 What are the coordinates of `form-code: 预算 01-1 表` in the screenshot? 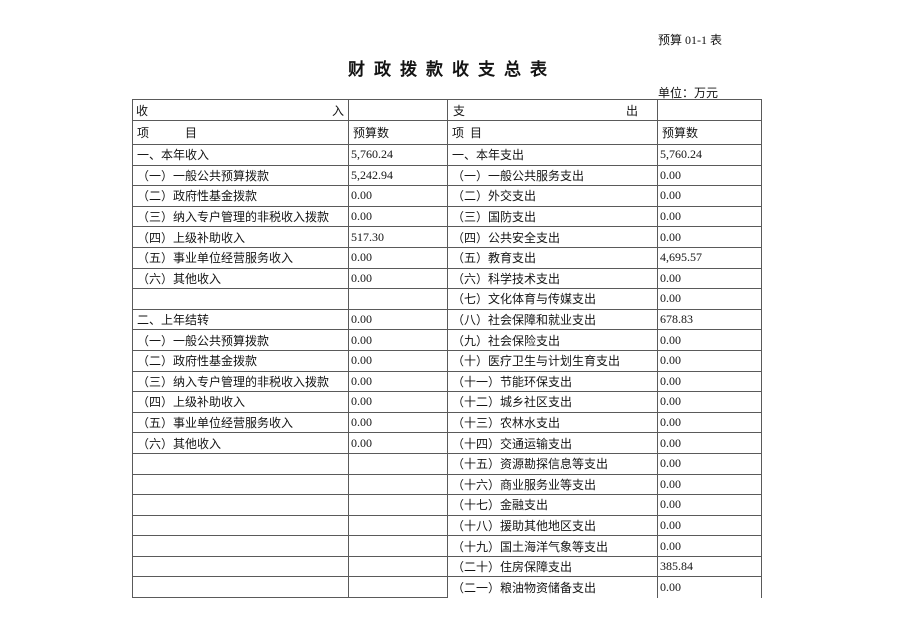 It's located at (690, 40).